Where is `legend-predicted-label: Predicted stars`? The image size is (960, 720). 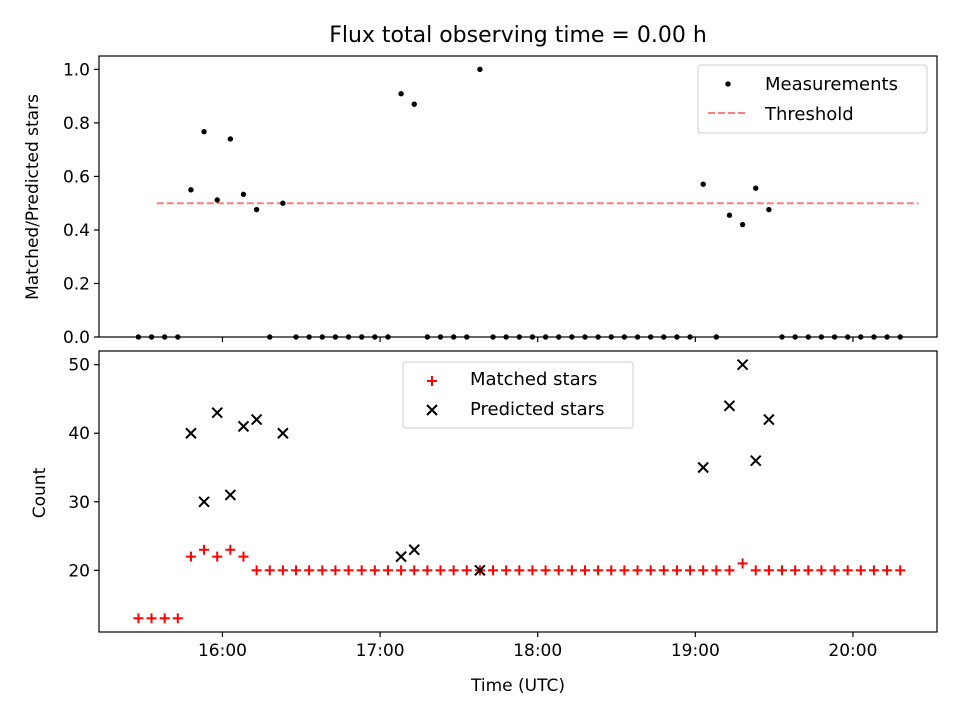
legend-predicted-label: Predicted stars is located at coordinates (537, 409).